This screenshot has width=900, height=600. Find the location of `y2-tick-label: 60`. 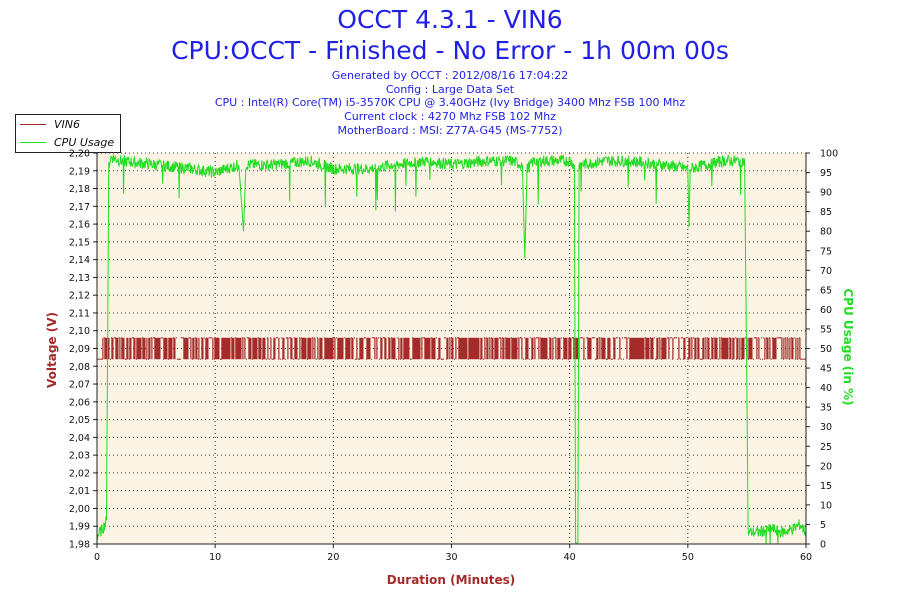

y2-tick-label: 60 is located at coordinates (826, 310).